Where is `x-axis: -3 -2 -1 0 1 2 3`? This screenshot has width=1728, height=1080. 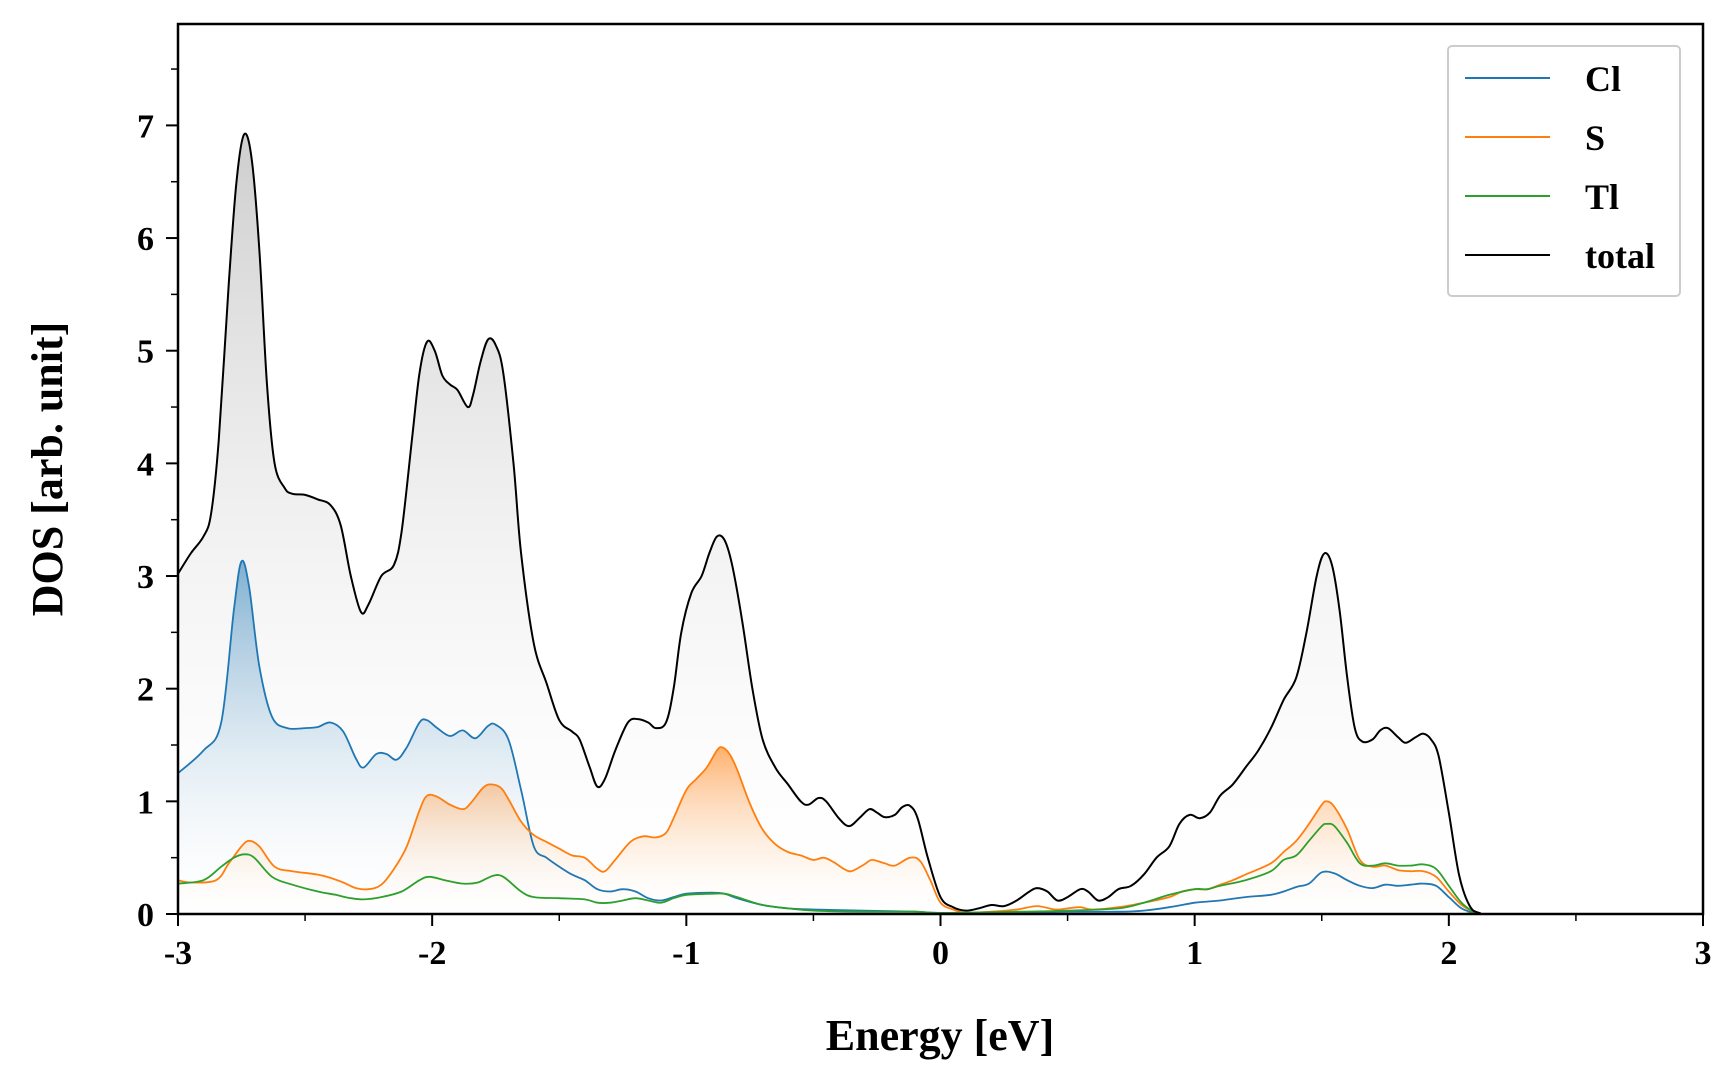
x-axis: -3 -2 -1 0 1 2 3 is located at coordinates (938, 943).